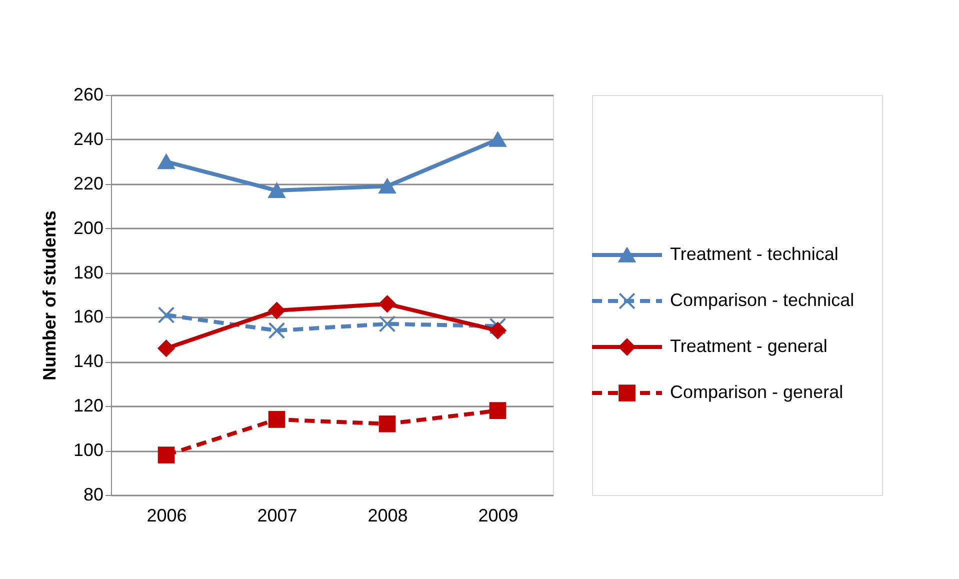 This screenshot has height=579, width=959. What do you see at coordinates (88, 228) in the screenshot?
I see `y-tick-label: 200` at bounding box center [88, 228].